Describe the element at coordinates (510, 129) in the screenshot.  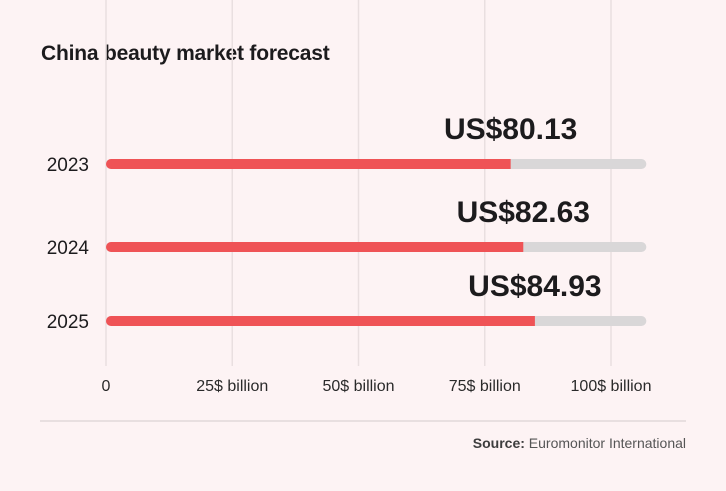
I see `data-label: US$80.13` at that location.